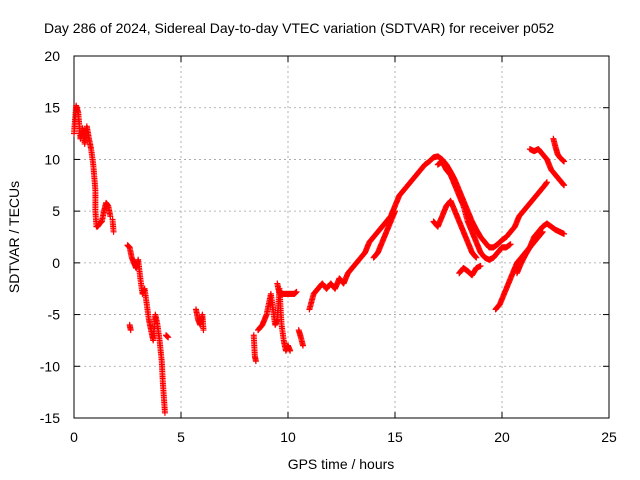  What do you see at coordinates (395, 437) in the screenshot?
I see `x-tick-label: 15` at bounding box center [395, 437].